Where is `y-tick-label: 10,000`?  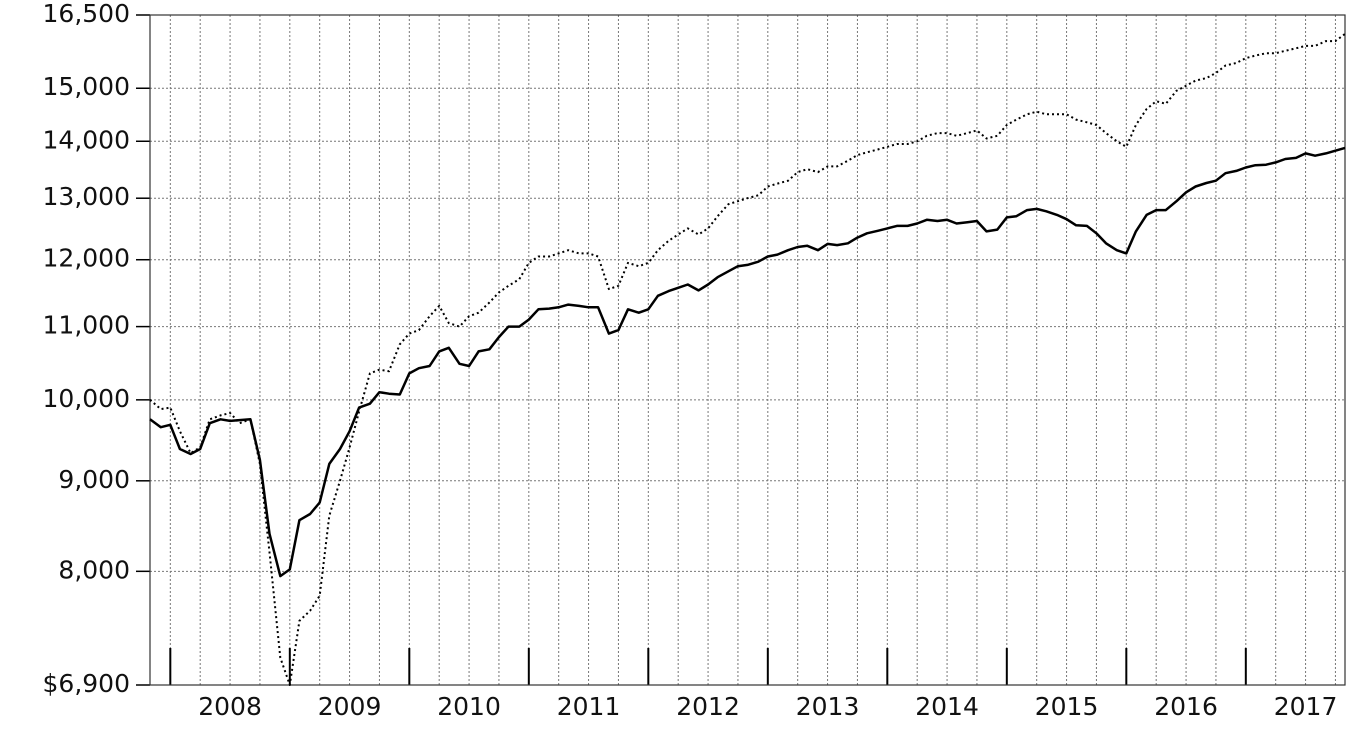 y-tick-label: 10,000 is located at coordinates (86, 398).